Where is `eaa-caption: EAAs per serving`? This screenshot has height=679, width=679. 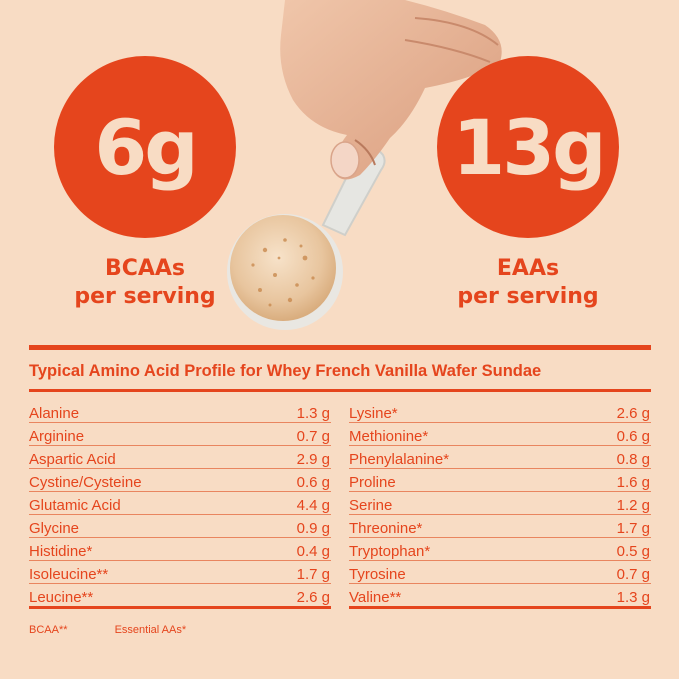 eaa-caption: EAAs per serving is located at coordinates (528, 283).